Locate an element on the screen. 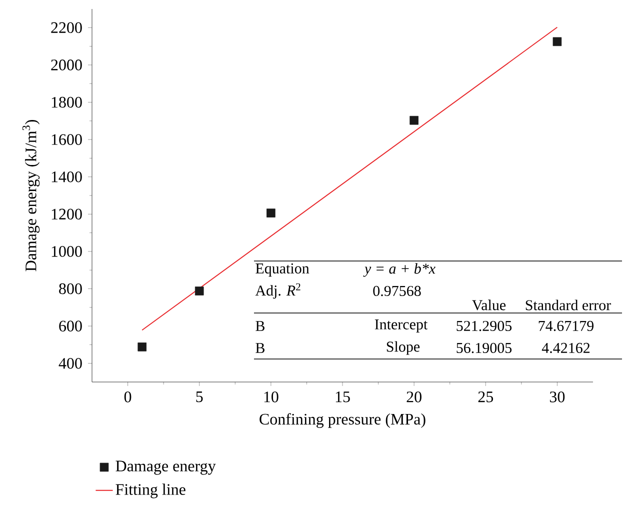  y-tick-label: 1800 is located at coordinates (67, 102).